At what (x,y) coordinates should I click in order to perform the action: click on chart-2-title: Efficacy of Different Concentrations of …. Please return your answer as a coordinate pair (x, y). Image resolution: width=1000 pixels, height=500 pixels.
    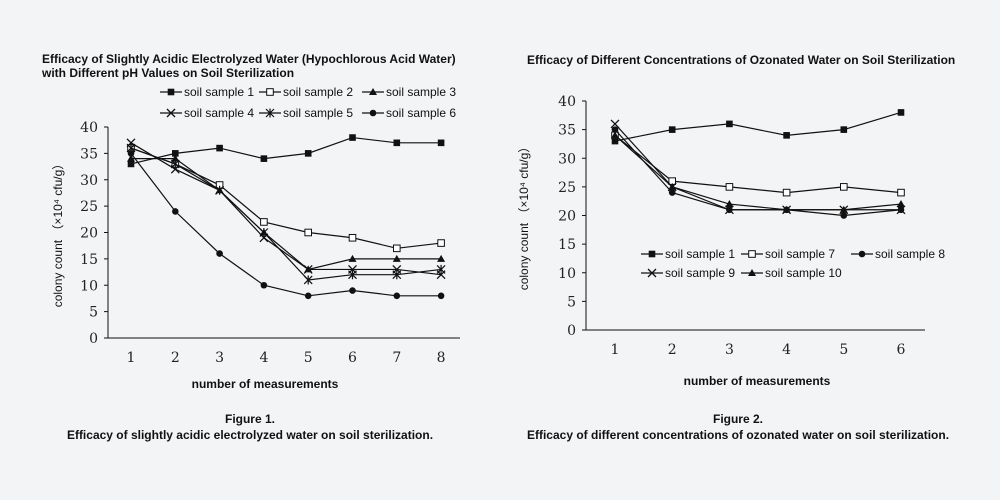
    Looking at the image, I should click on (762, 60).